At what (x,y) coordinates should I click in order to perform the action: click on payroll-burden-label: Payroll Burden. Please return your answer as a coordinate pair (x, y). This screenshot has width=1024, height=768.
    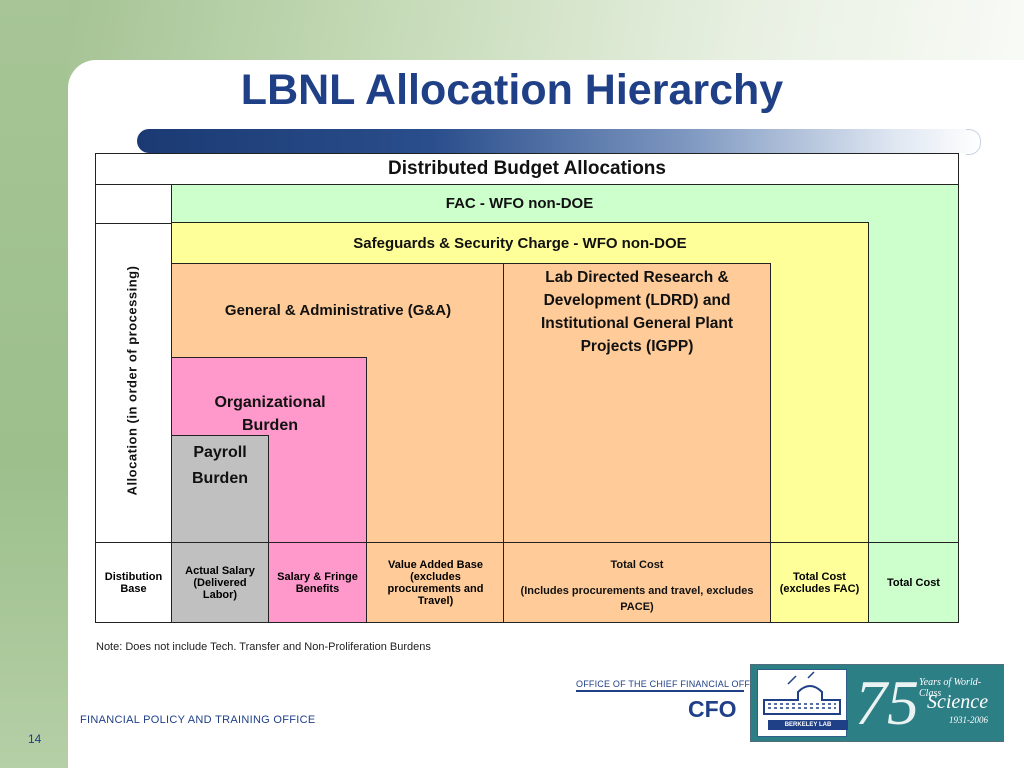
    Looking at the image, I should click on (220, 465).